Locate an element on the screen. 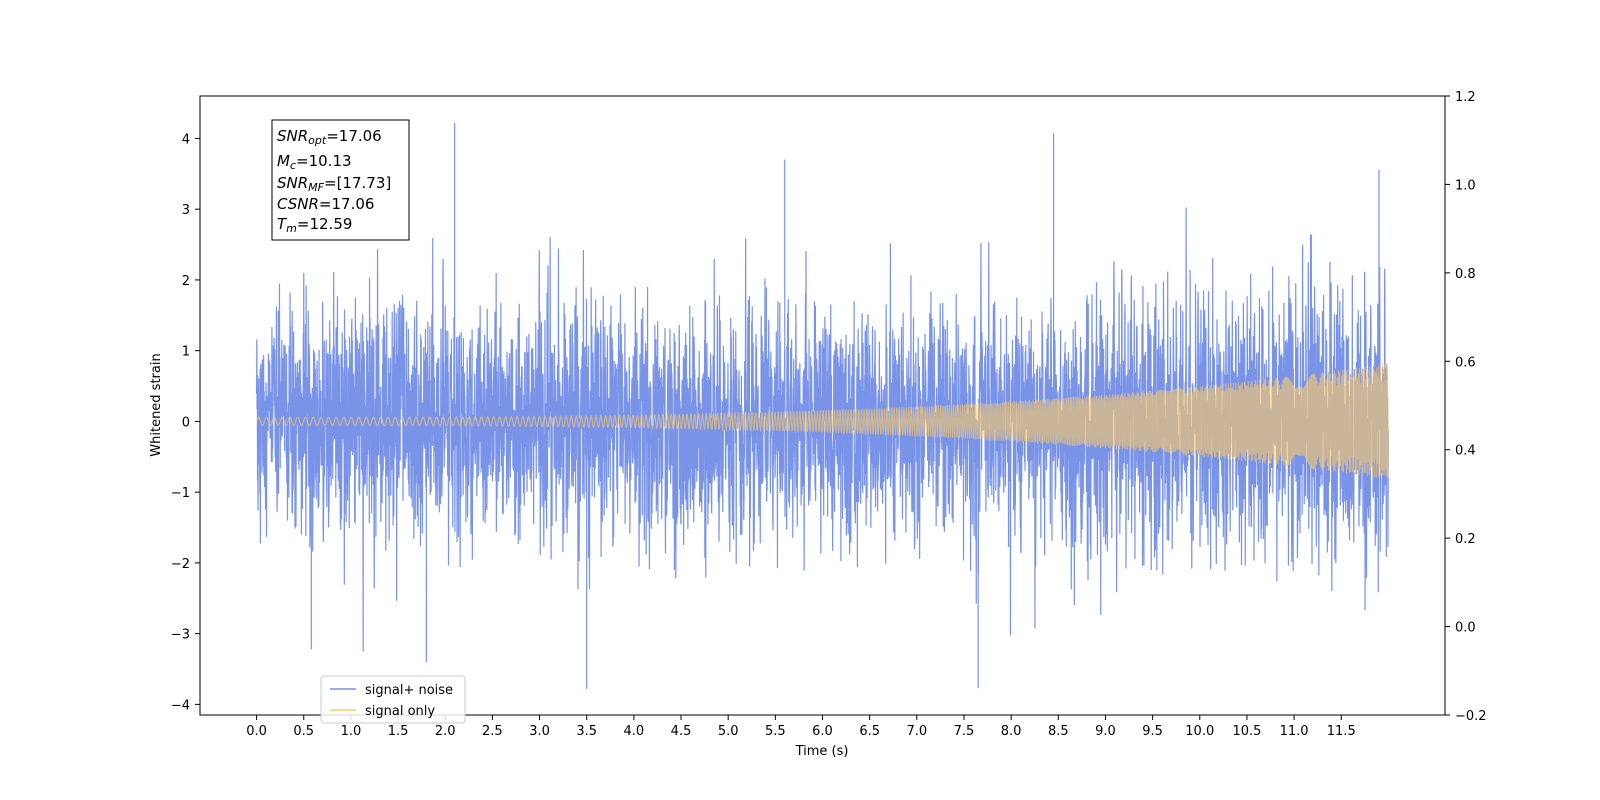 This screenshot has height=800, width=1600. annotation-subscript: opt is located at coordinates (317, 140).